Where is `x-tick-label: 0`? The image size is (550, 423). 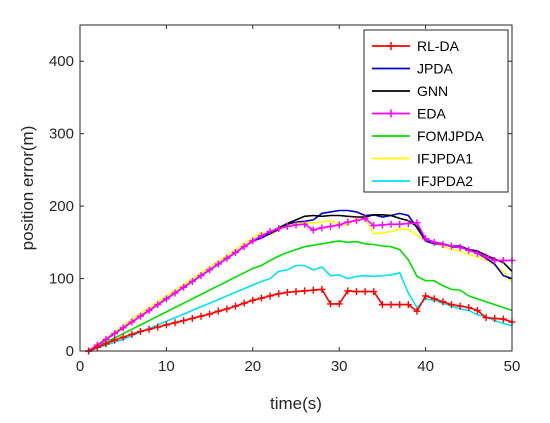
x-tick-label: 0 is located at coordinates (80, 366).